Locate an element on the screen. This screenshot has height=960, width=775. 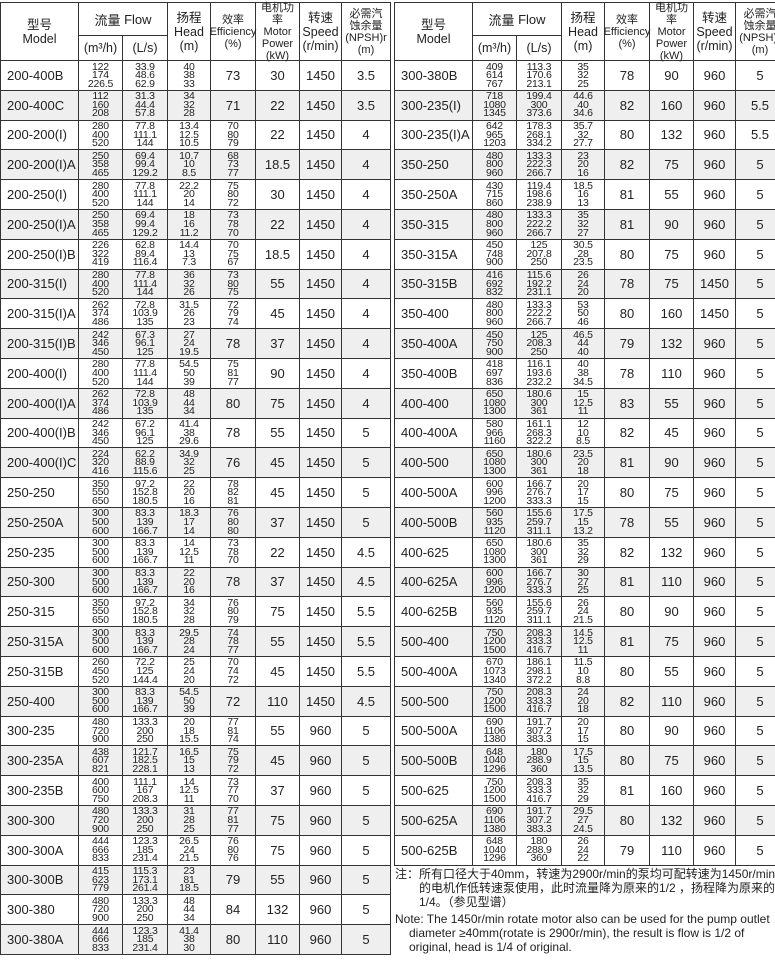
model-cell: 350-400A is located at coordinates (434, 344).